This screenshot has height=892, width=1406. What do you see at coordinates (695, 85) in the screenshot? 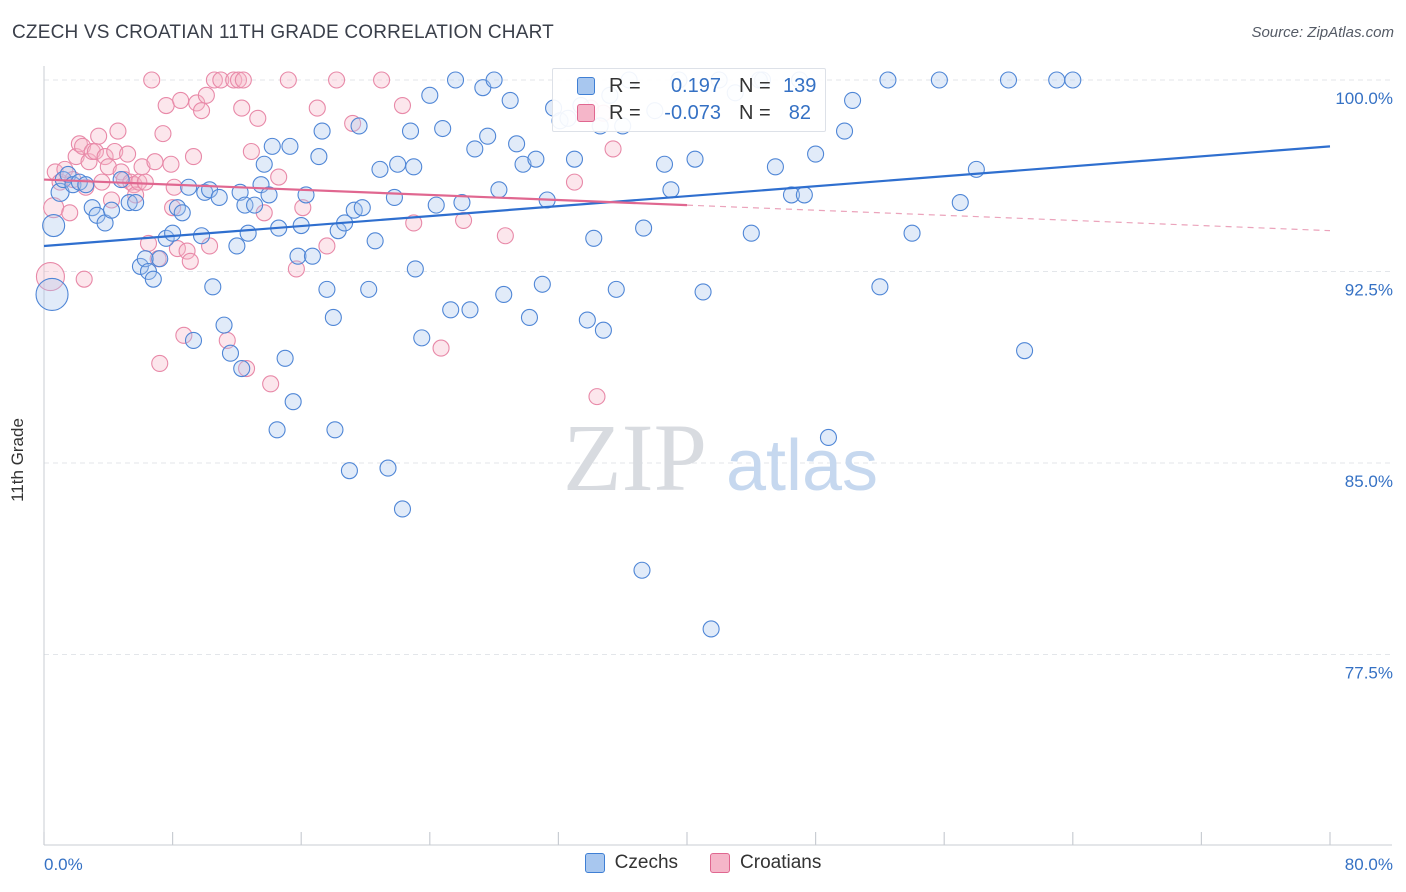
I see `r-value: 0.197` at bounding box center [695, 85].